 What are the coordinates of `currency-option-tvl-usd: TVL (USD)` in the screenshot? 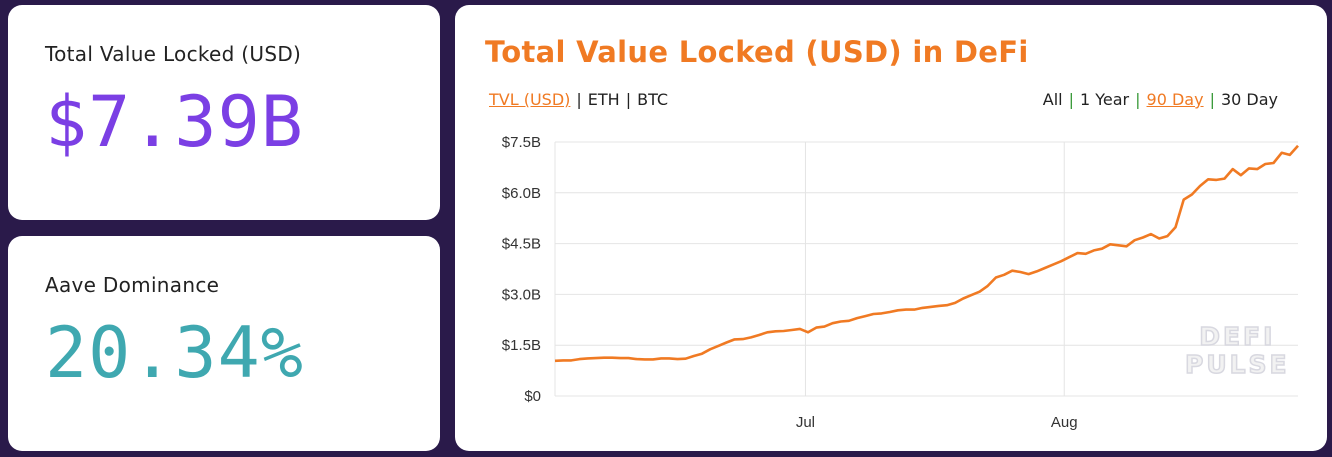 It's located at (530, 99).